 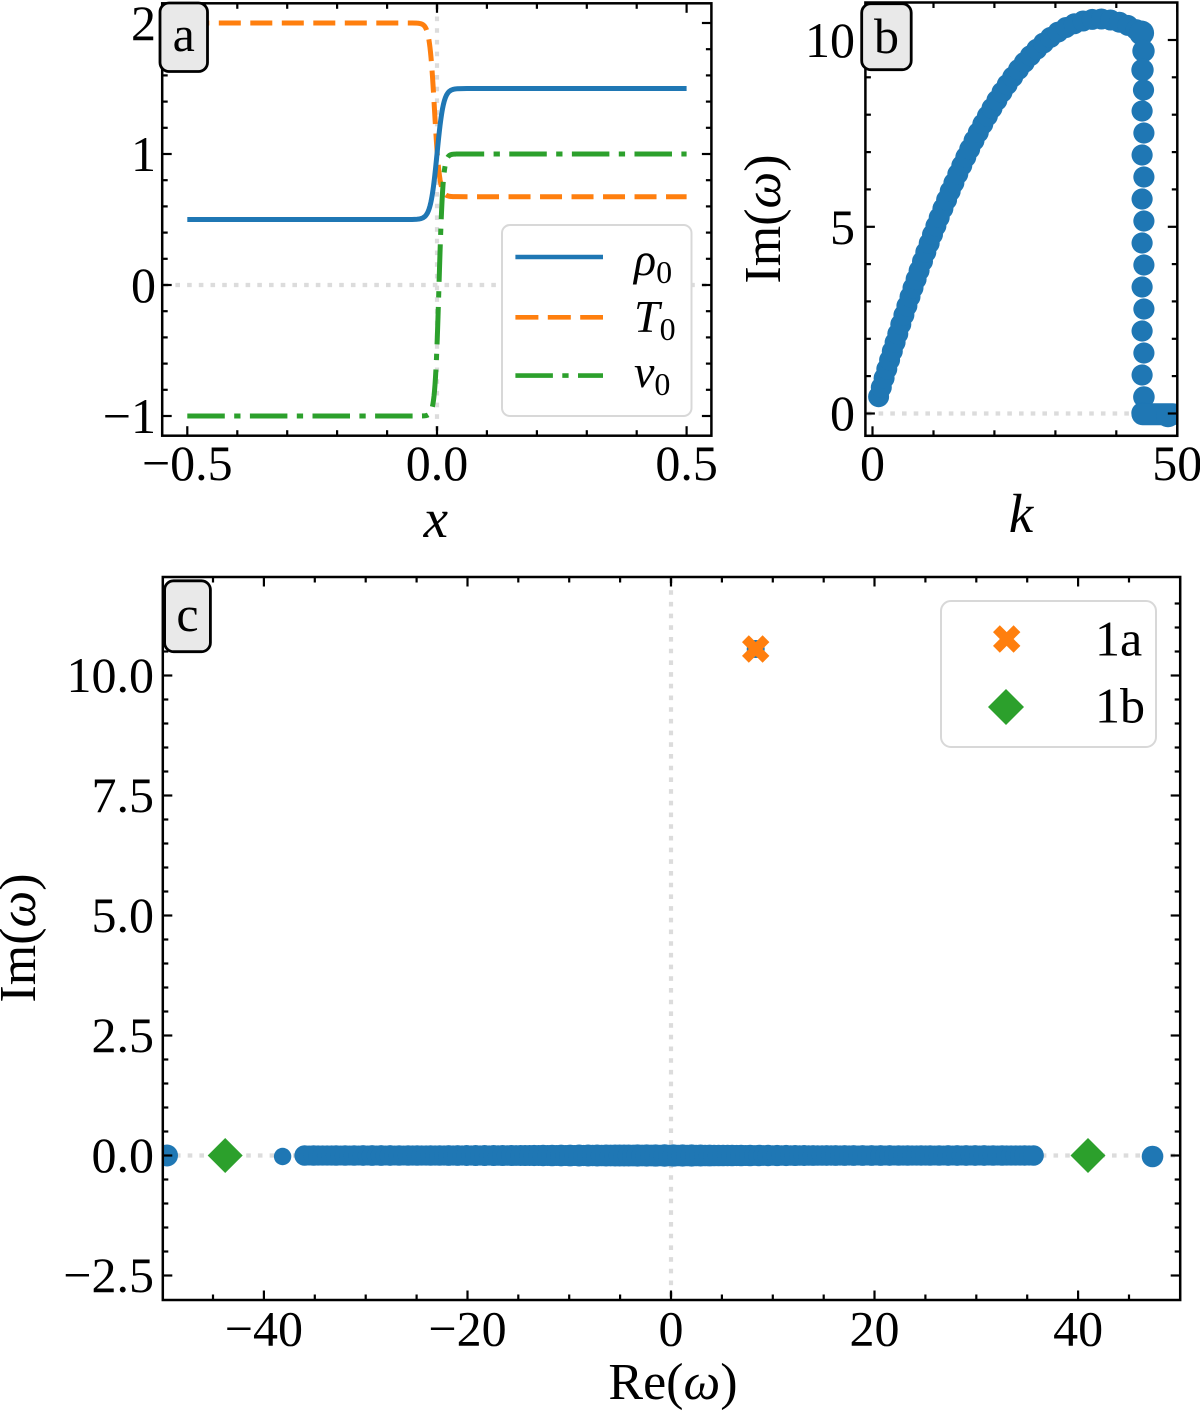 I want to click on svg-text: −40, so click(x=264, y=1329).